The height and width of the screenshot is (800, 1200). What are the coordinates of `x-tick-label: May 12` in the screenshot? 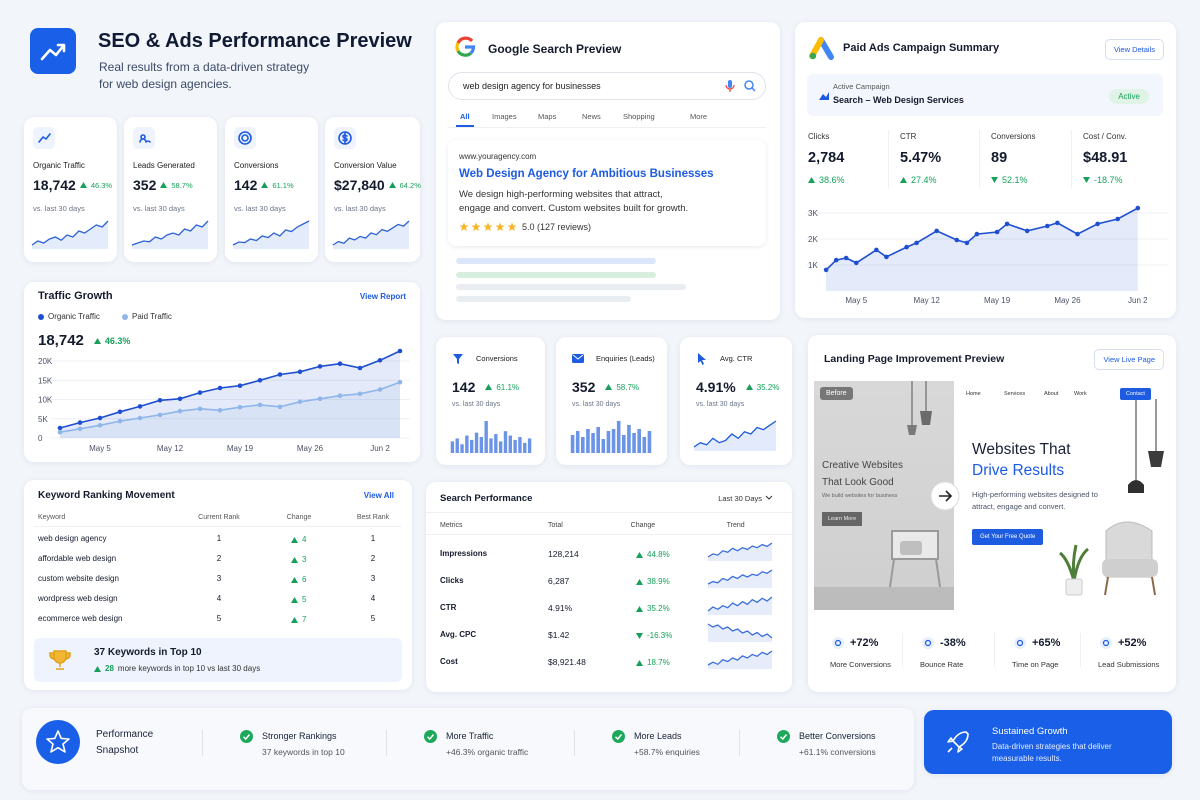 It's located at (170, 448).